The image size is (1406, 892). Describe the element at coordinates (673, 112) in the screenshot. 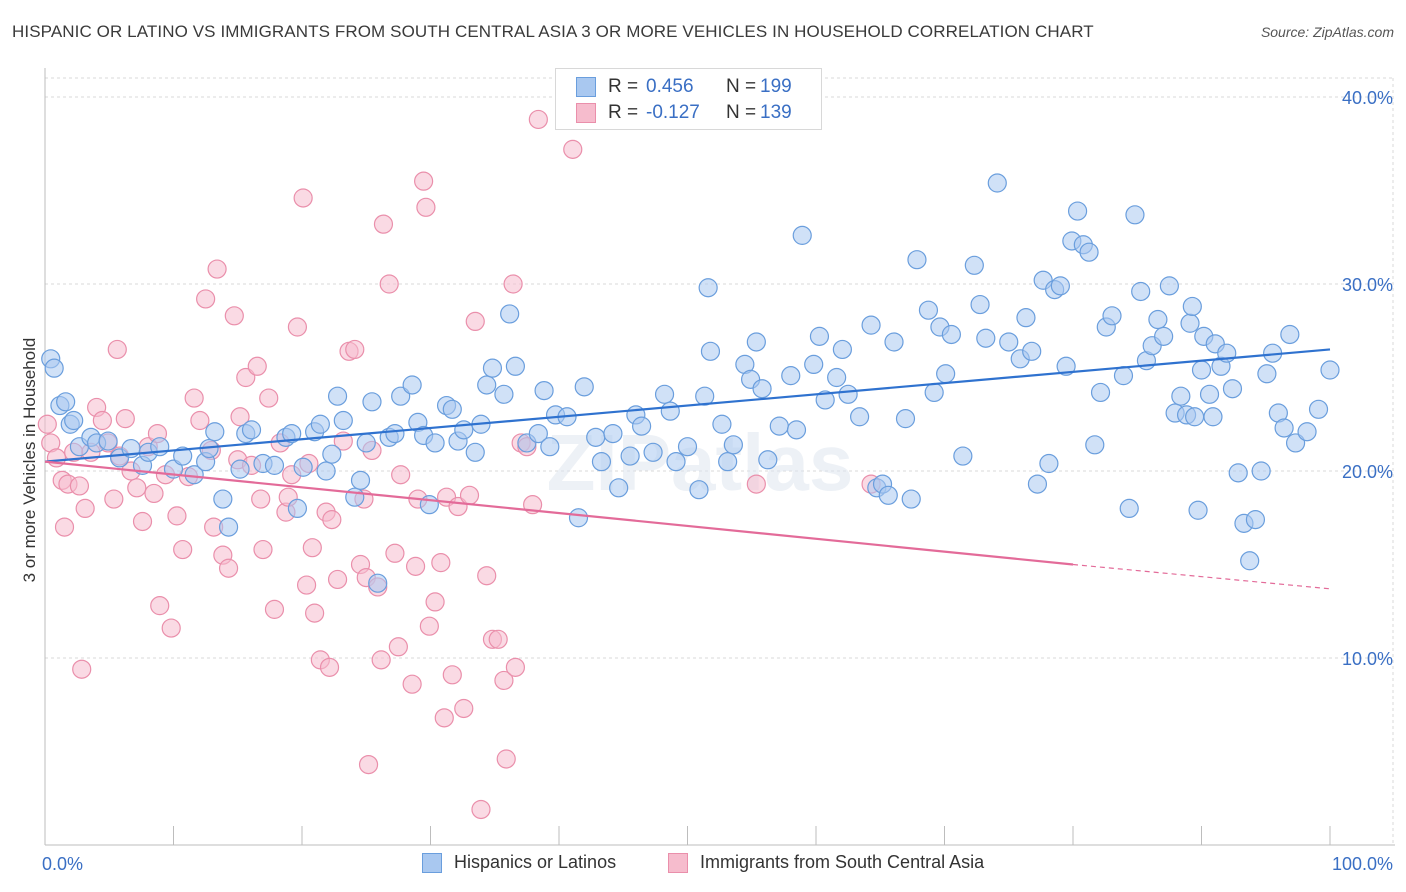

I see `legend-r-value: -0.127` at that location.